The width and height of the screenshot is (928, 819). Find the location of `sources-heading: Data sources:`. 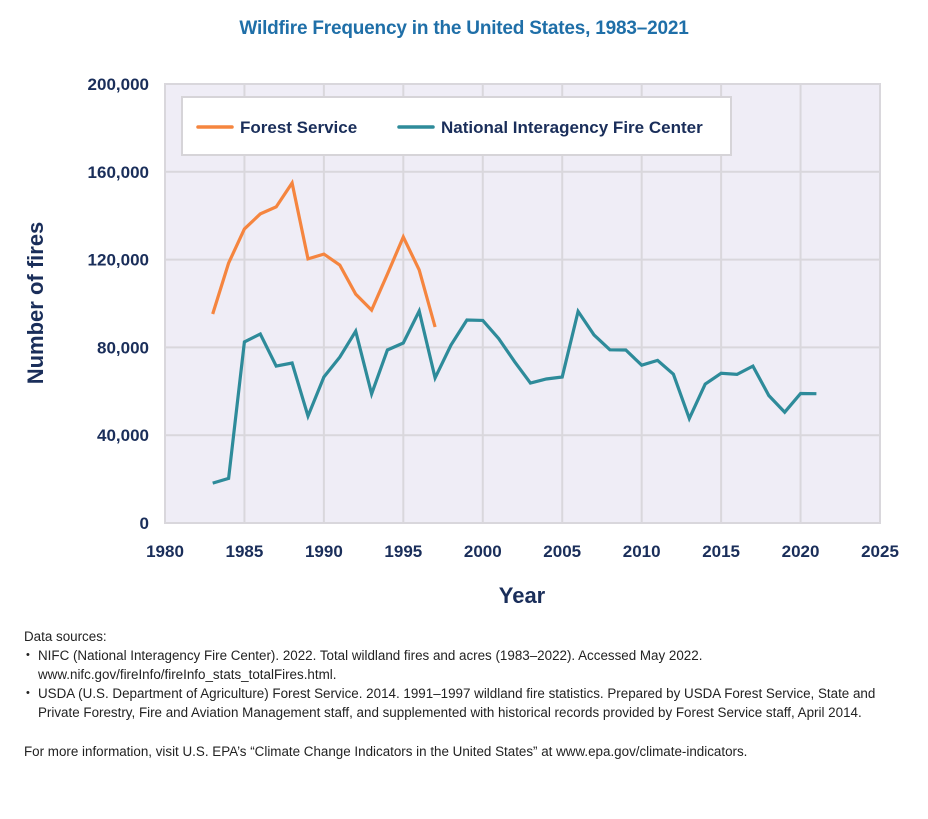

sources-heading: Data sources: is located at coordinates (65, 636).